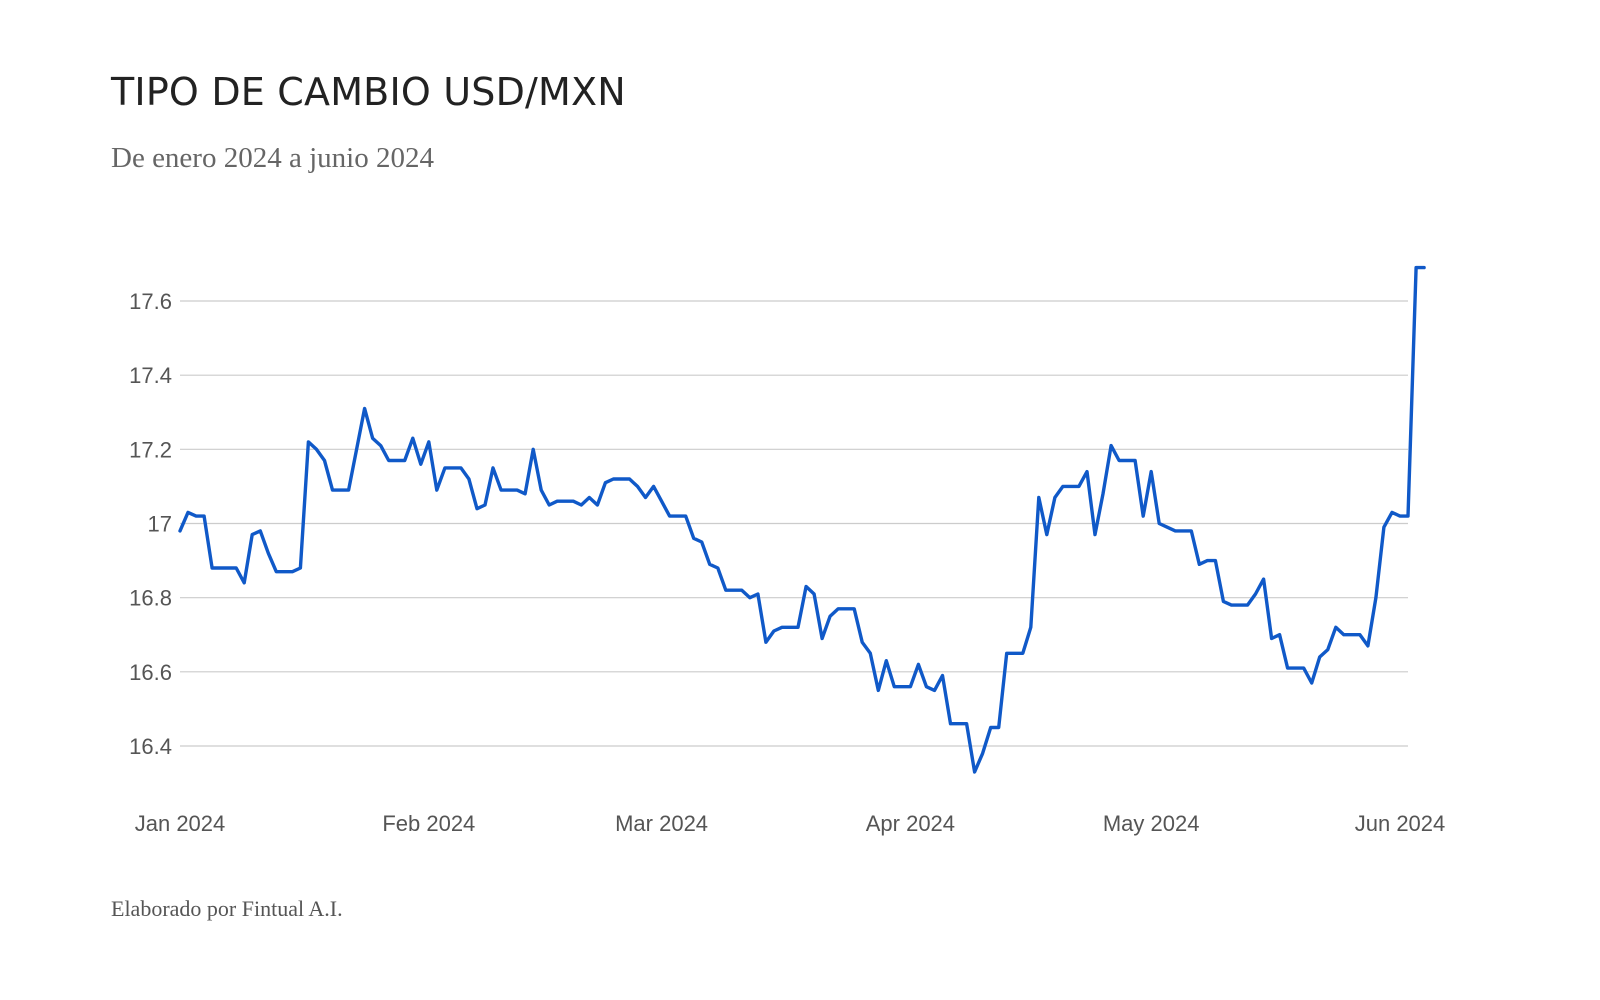  What do you see at coordinates (180, 823) in the screenshot?
I see `x-tick-label: Jan 2024` at bounding box center [180, 823].